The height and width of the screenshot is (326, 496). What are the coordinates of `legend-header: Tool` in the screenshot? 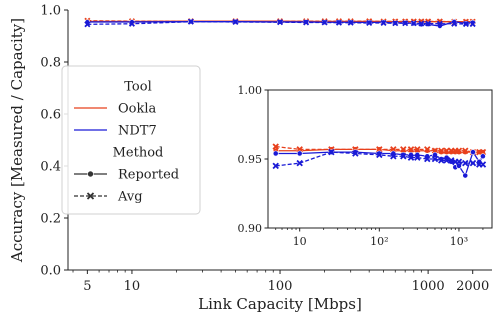 It's located at (137, 87).